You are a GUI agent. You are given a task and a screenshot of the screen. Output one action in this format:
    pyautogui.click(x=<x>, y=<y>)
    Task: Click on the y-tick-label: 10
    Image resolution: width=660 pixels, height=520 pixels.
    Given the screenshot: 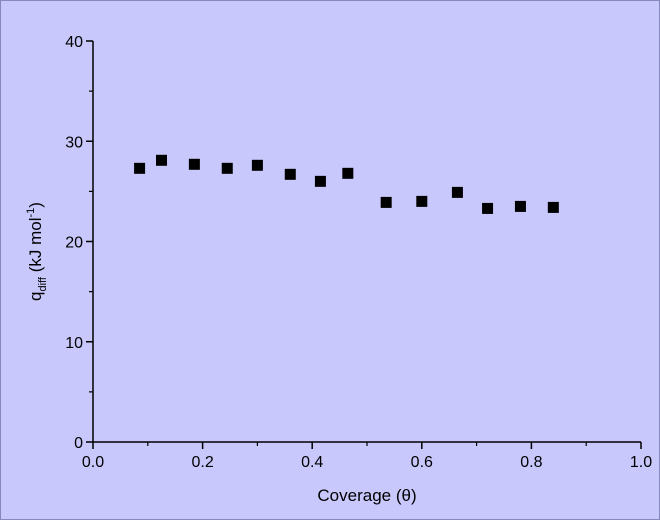 What is the action you would take?
    pyautogui.click(x=74, y=343)
    